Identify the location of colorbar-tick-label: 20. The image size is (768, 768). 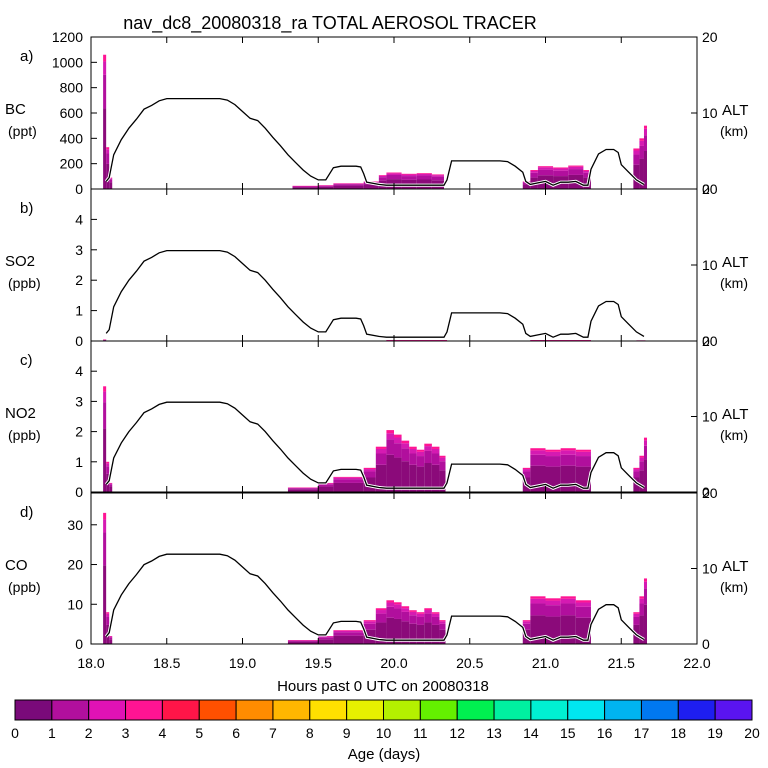
(752, 733).